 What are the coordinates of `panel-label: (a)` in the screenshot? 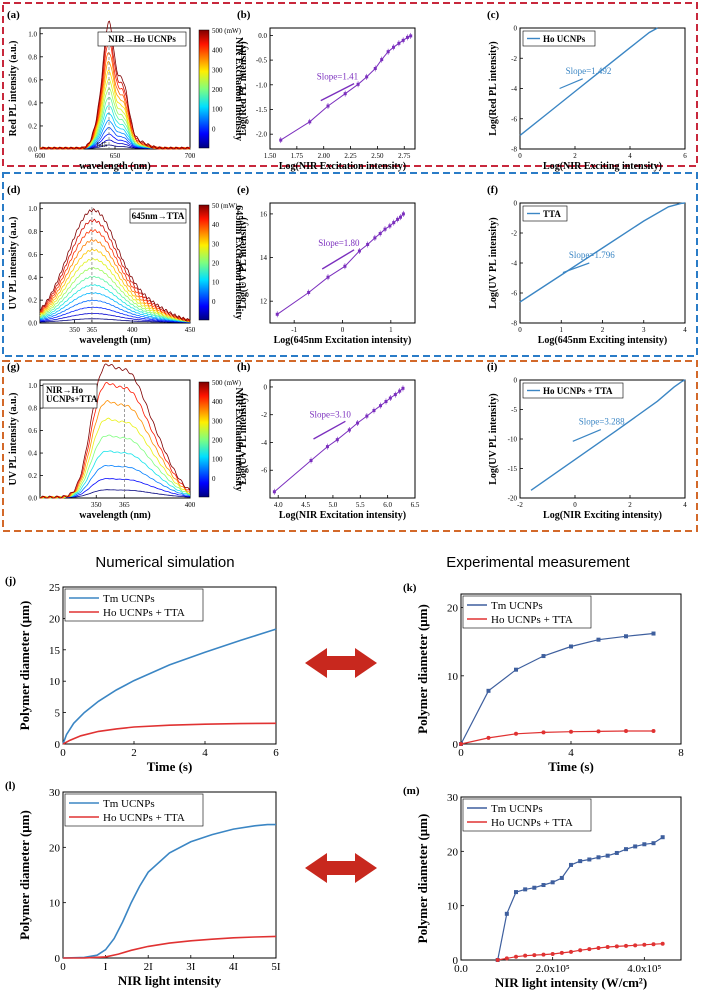 It's located at (13, 15).